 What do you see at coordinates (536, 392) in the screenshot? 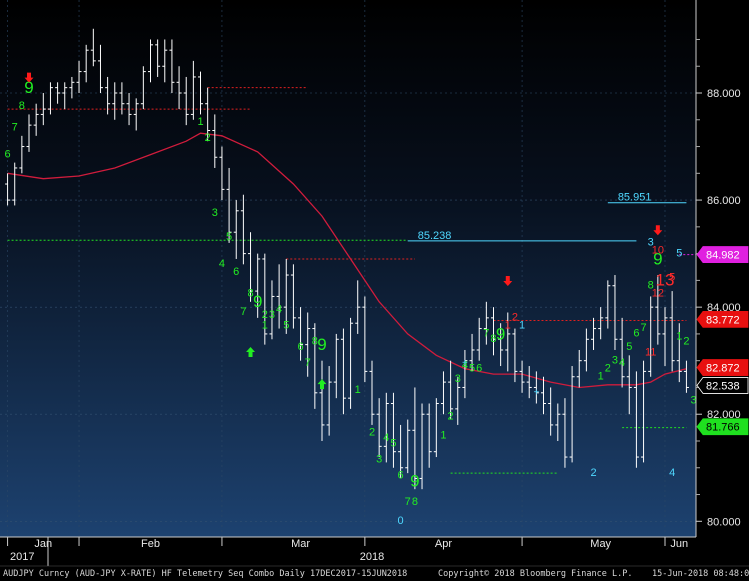
I see `plus-marker: +` at bounding box center [536, 392].